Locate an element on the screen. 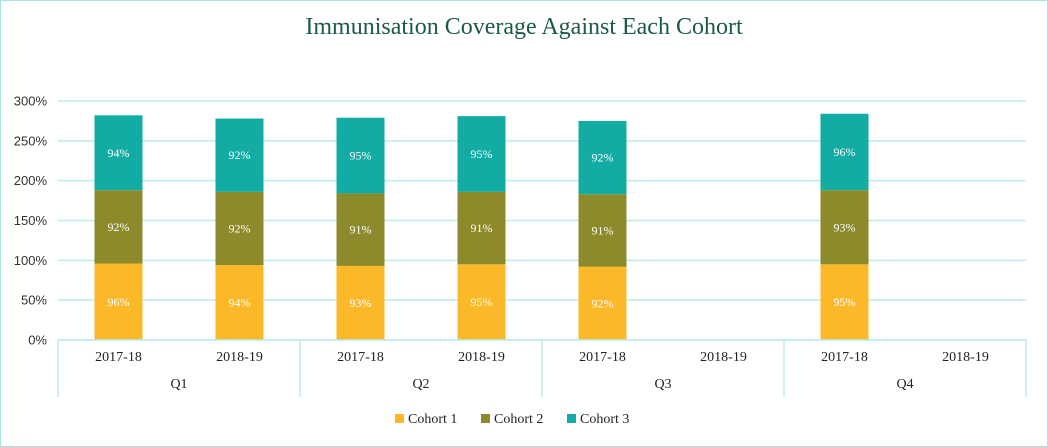  legend-label: Cohort 3 is located at coordinates (604, 419).